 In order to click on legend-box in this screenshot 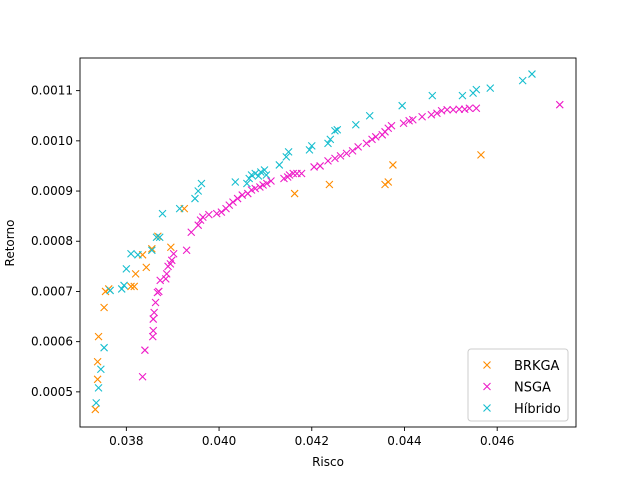, I will do `click(518, 385)`.